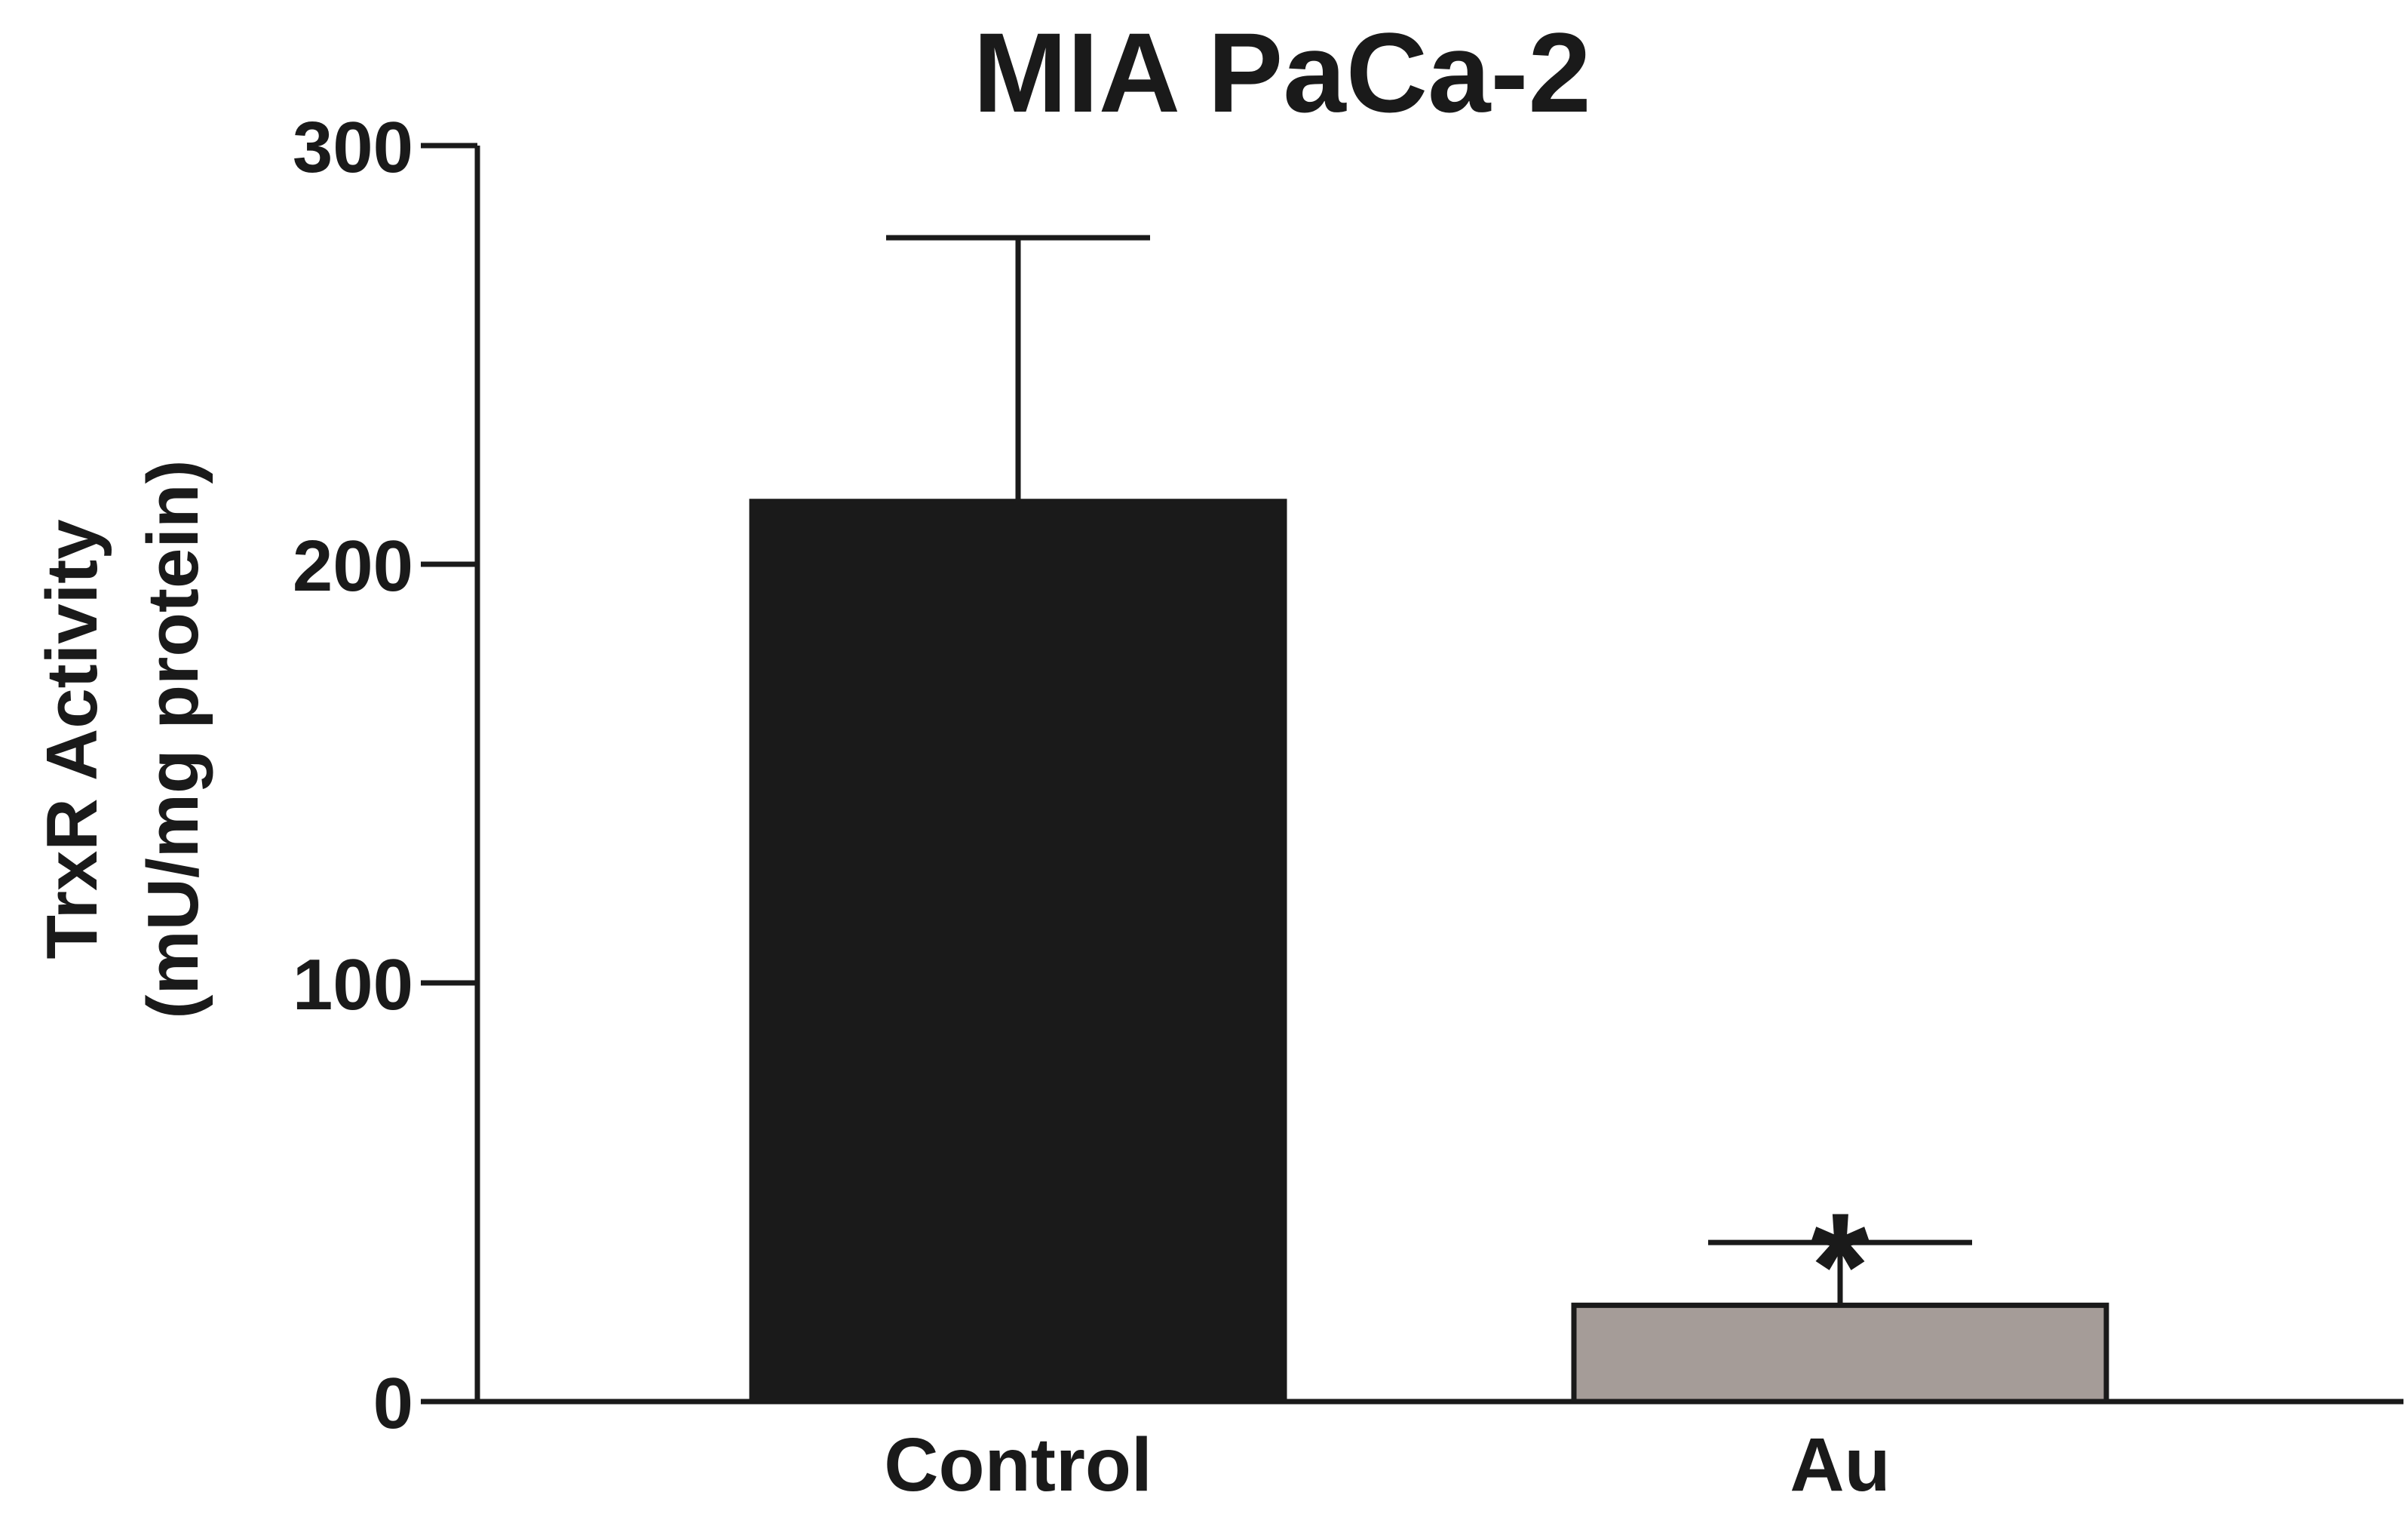 The image size is (2408, 1520). What do you see at coordinates (173, 738) in the screenshot?
I see `y-axis-title-line-2: (mU/mg protein)` at bounding box center [173, 738].